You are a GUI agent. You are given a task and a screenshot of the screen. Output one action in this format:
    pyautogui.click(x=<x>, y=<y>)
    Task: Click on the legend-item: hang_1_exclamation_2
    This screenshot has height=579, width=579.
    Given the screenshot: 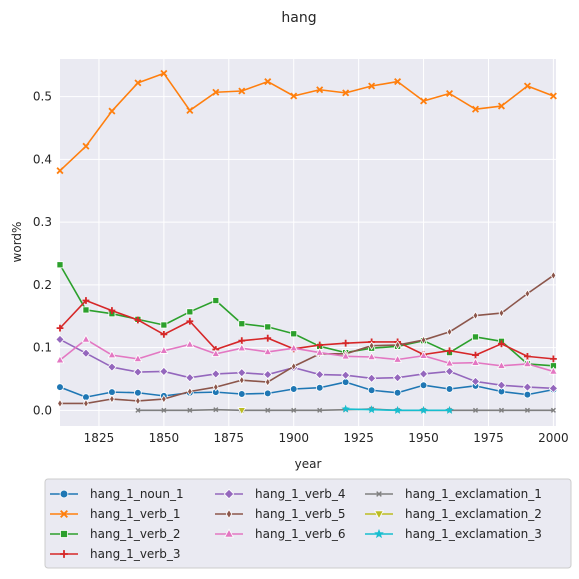 What is the action you would take?
    pyautogui.click(x=453, y=514)
    